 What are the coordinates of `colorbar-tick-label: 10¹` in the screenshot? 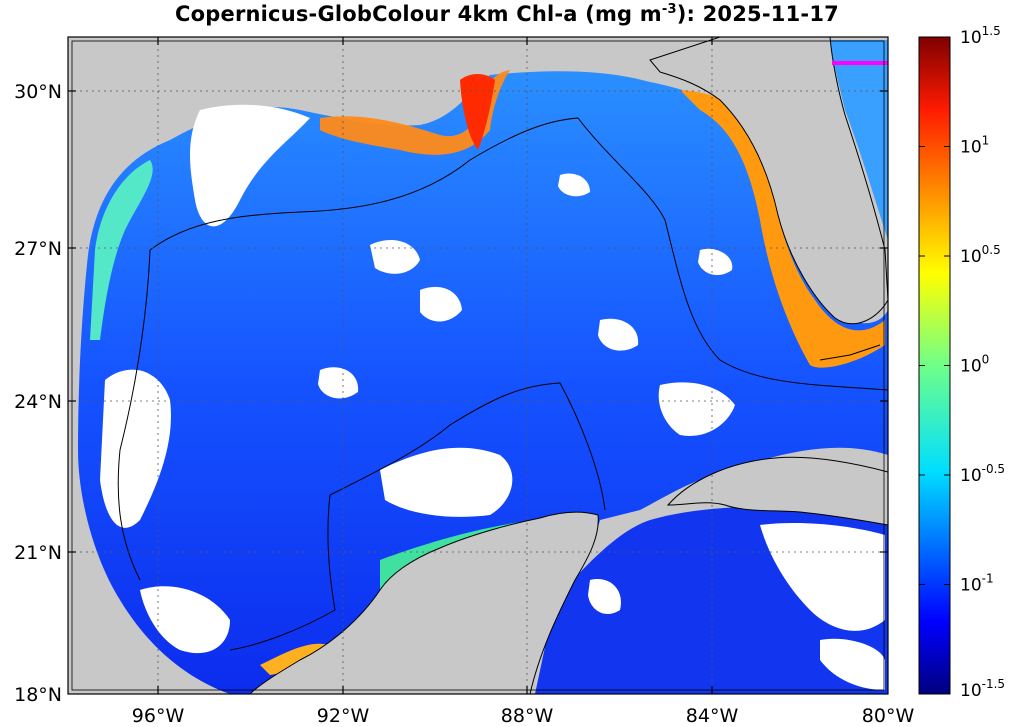 It's located at (974, 146).